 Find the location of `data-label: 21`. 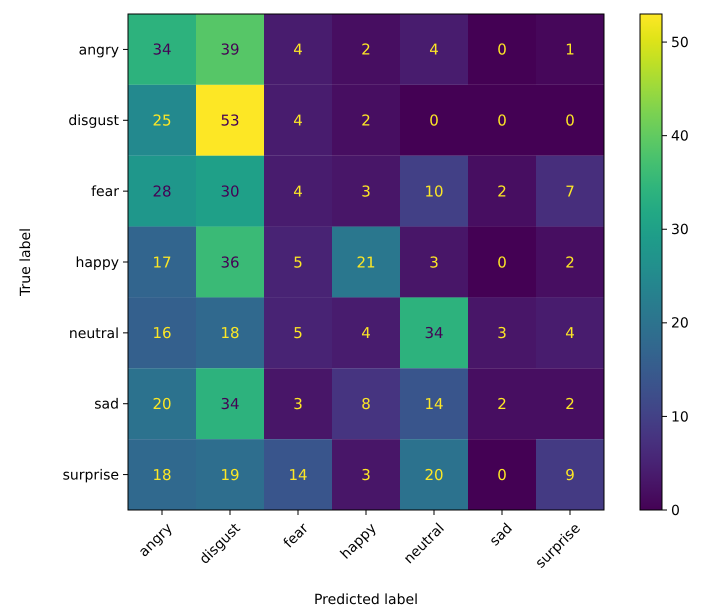

data-label: 21 is located at coordinates (366, 262).